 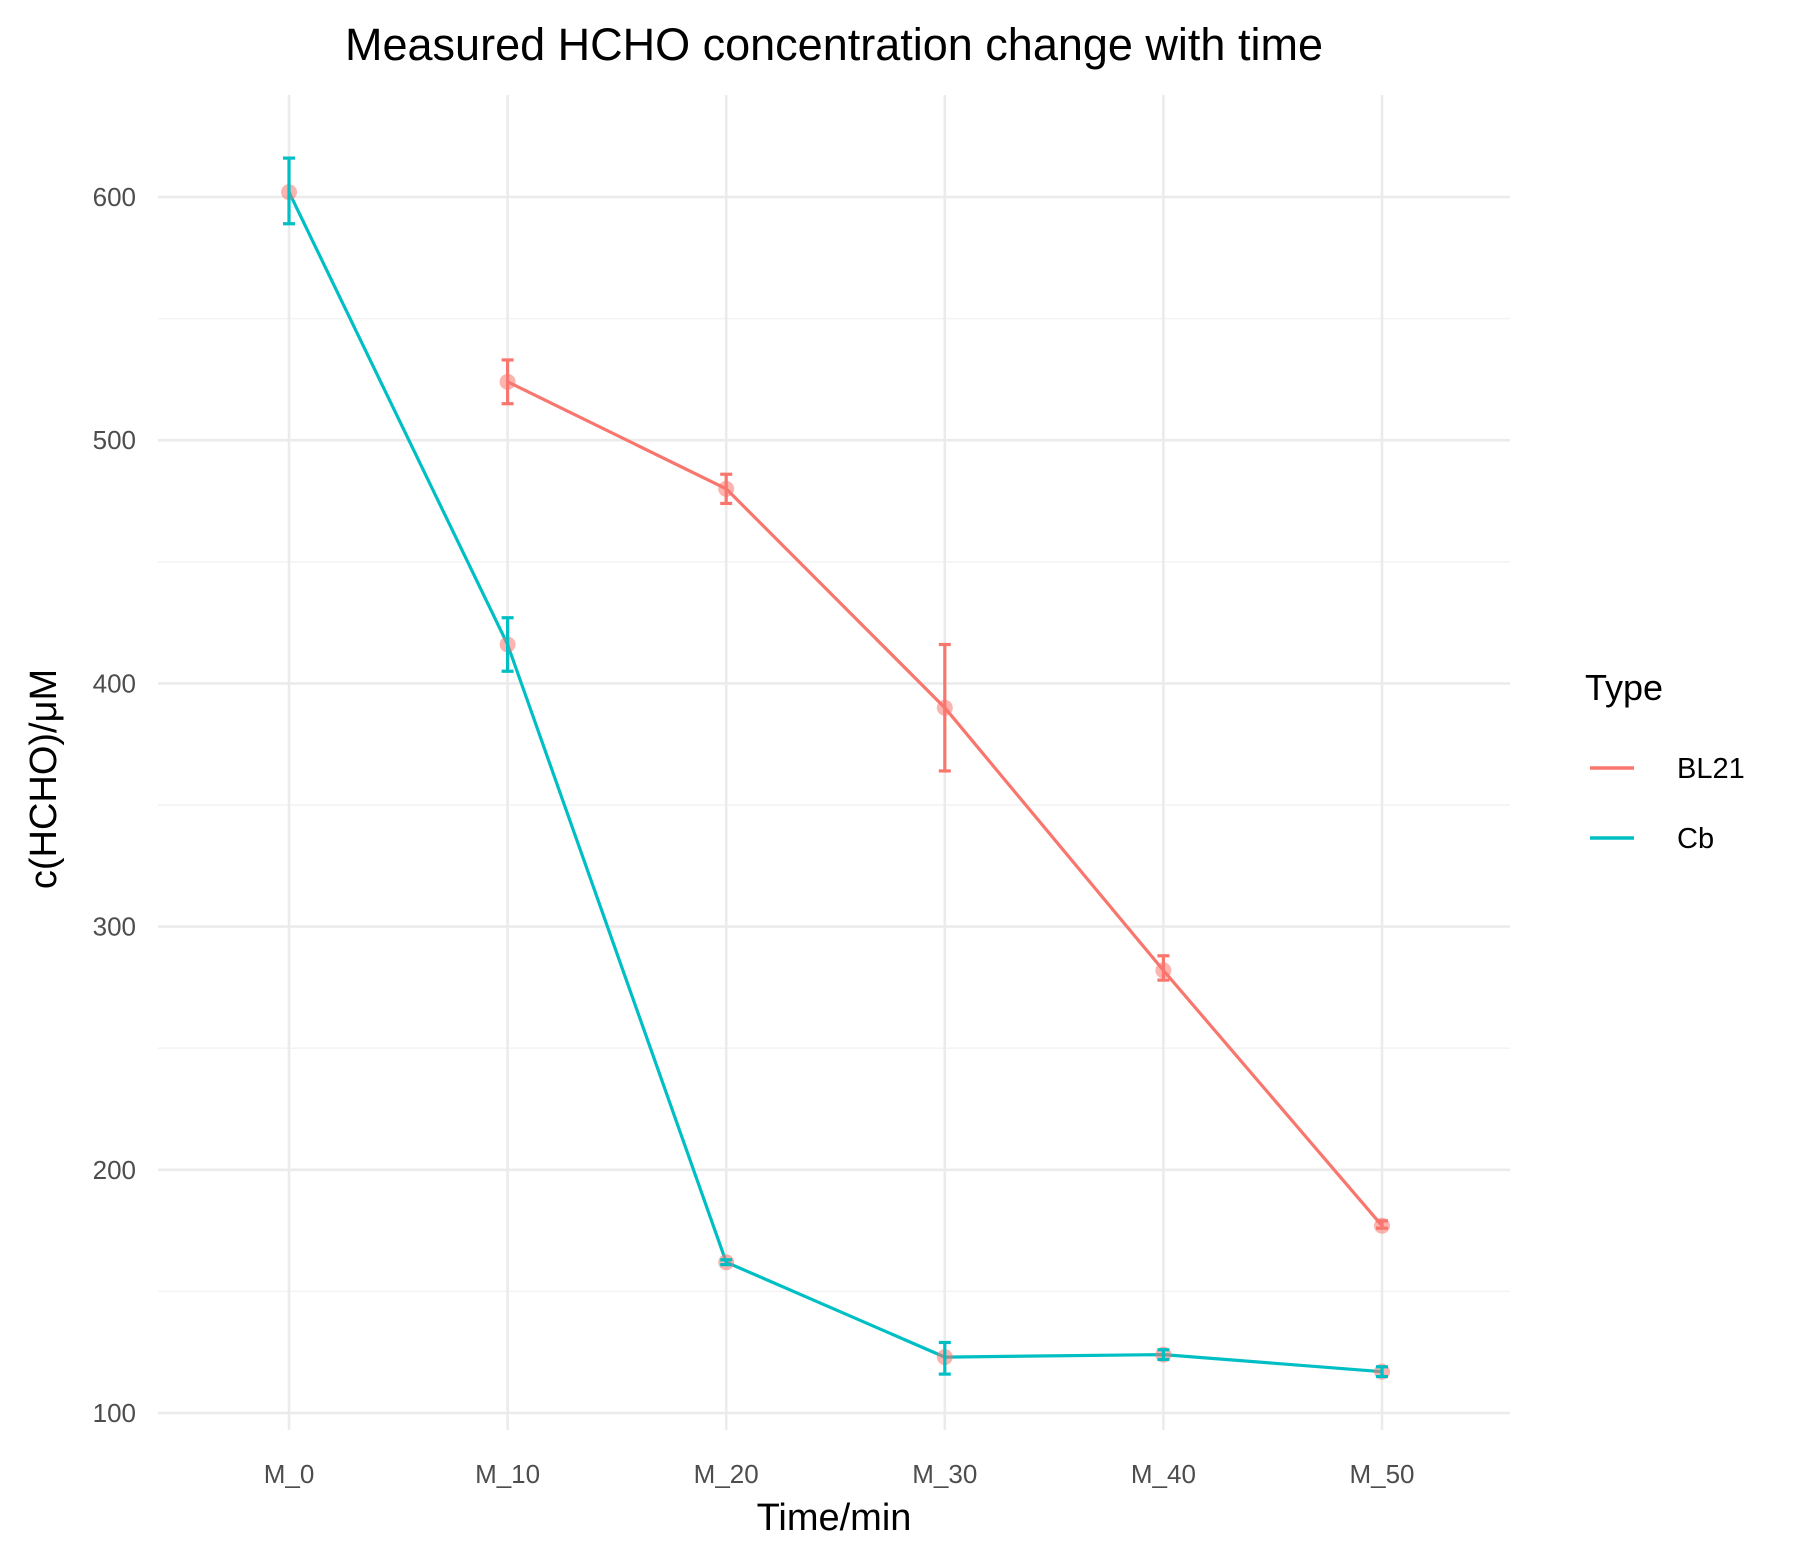 I want to click on legend-item-bl21: BL21, so click(x=1667, y=769).